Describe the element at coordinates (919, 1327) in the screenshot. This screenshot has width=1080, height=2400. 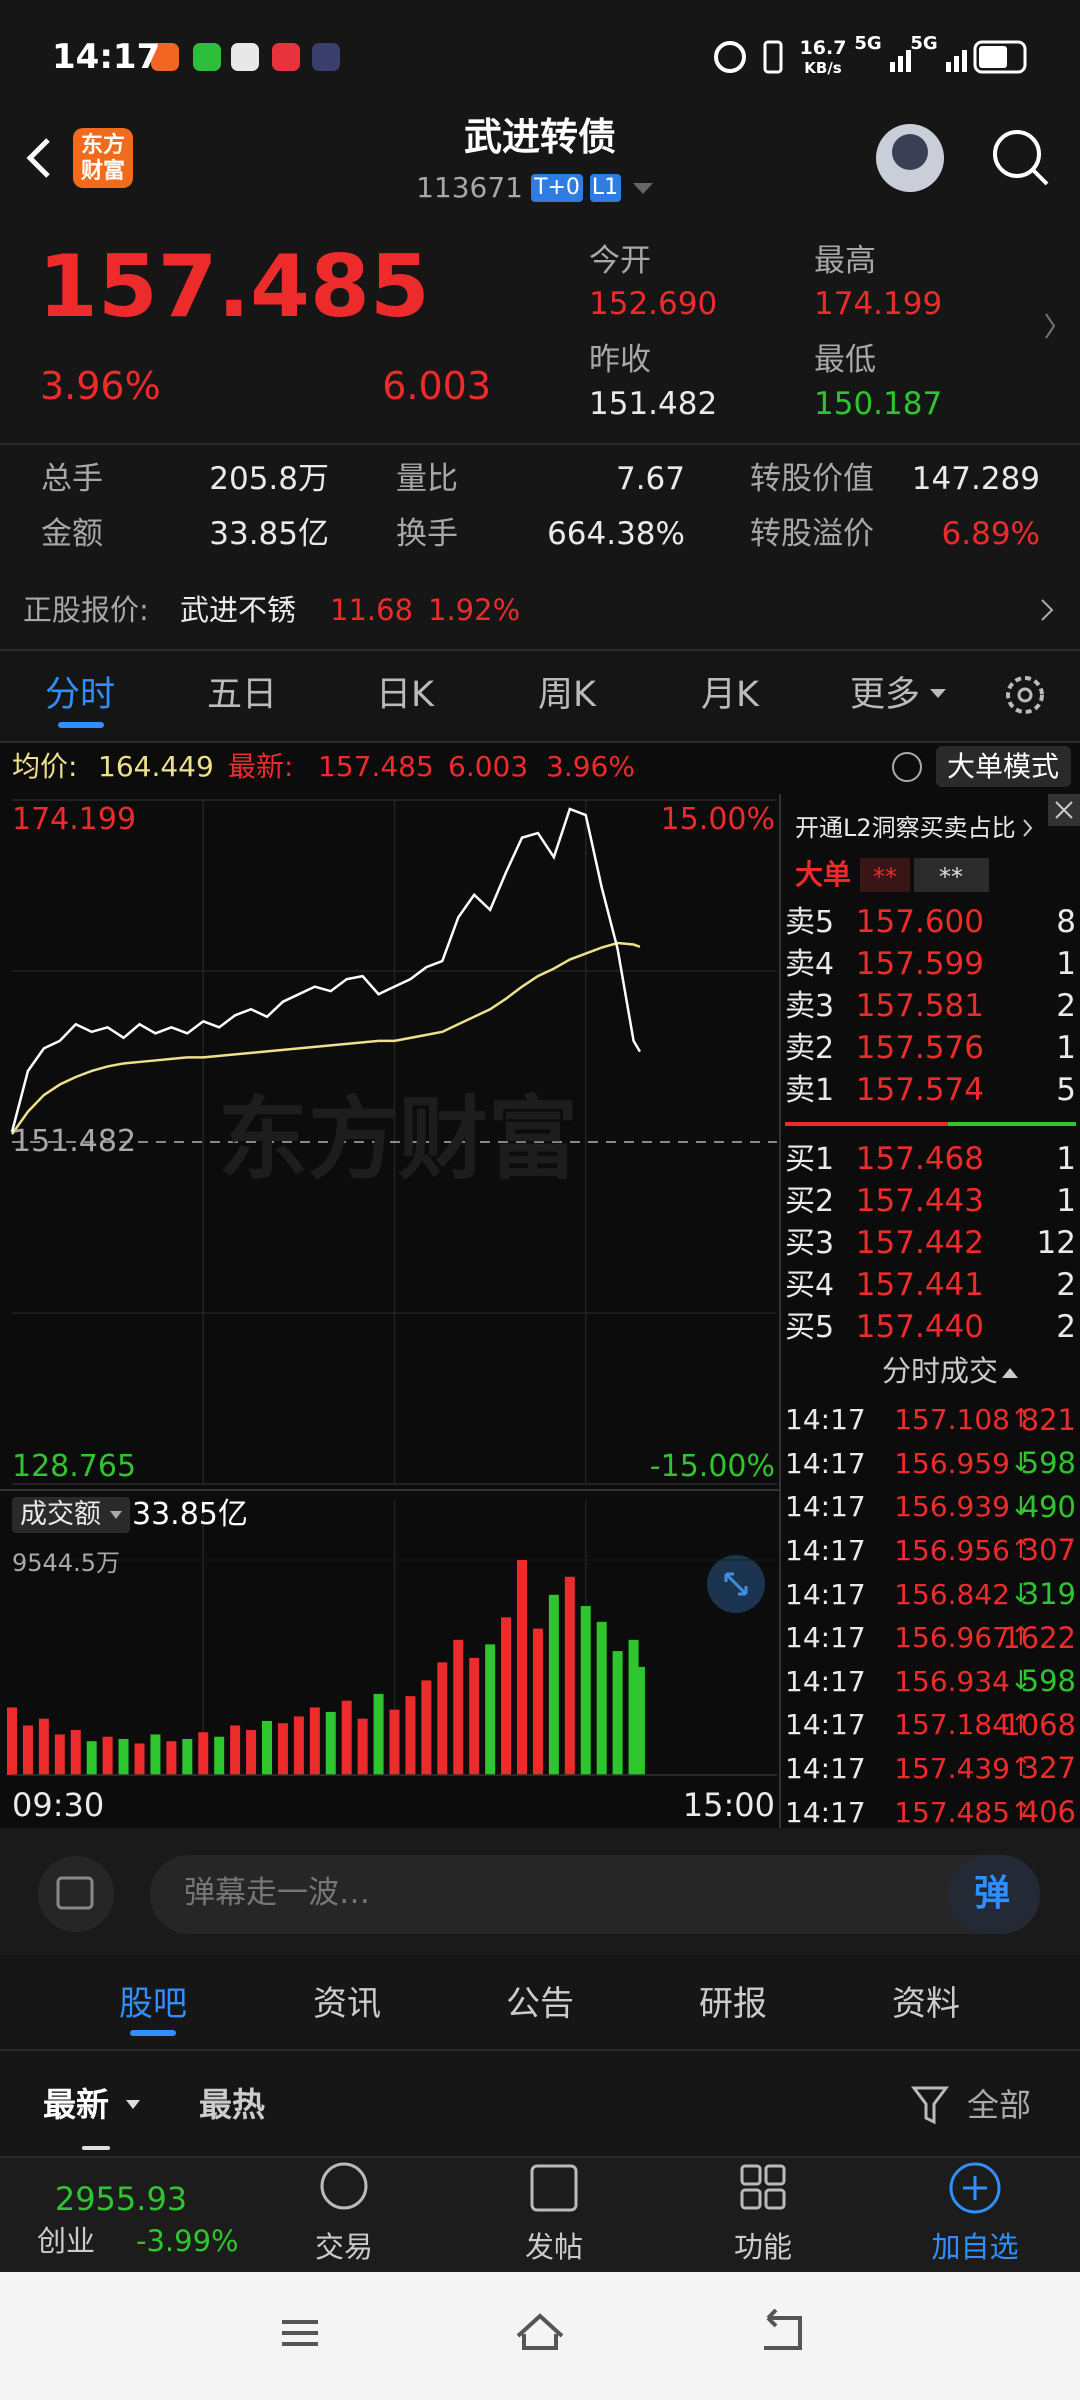
I see `order-book-bids-4-1: 157.440` at that location.